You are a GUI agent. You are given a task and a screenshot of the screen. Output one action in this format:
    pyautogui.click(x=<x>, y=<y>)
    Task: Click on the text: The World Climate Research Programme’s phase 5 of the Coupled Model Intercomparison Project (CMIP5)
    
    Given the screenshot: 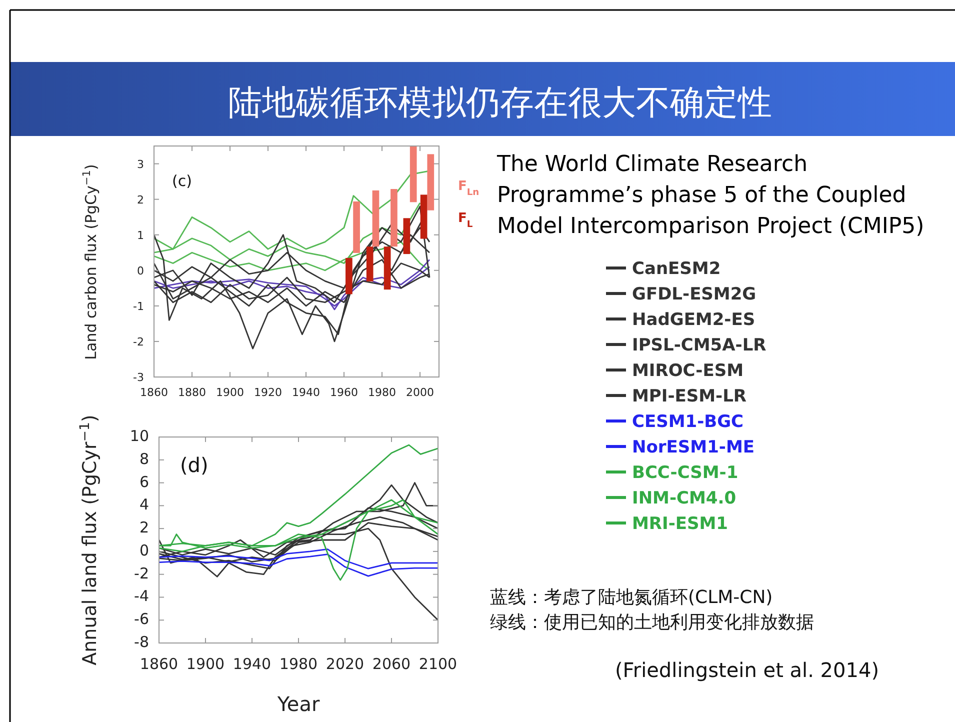 What is the action you would take?
    pyautogui.click(x=710, y=195)
    